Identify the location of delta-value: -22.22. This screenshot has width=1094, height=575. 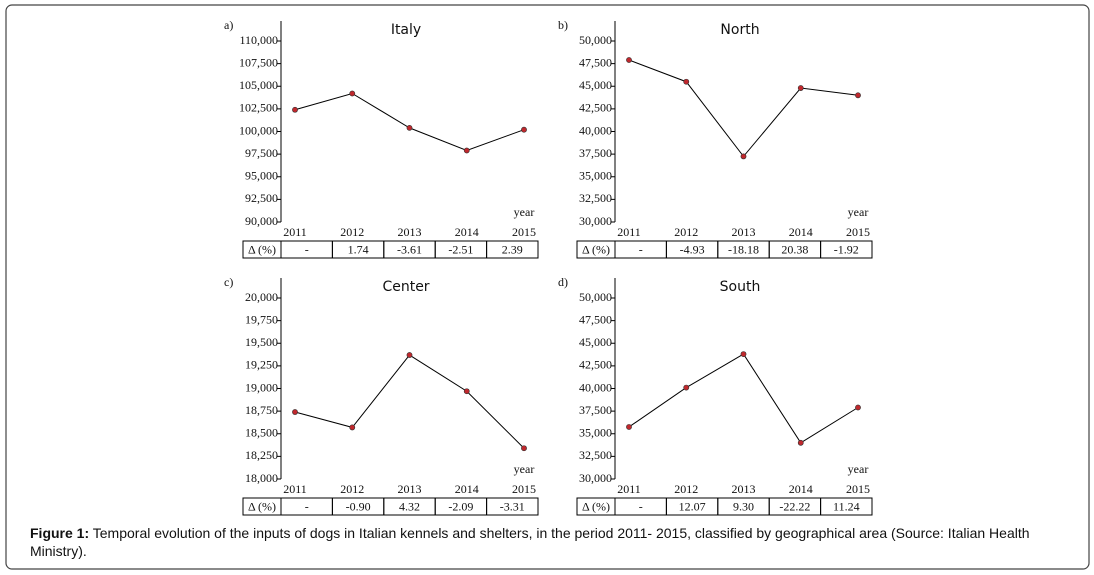
(794, 506).